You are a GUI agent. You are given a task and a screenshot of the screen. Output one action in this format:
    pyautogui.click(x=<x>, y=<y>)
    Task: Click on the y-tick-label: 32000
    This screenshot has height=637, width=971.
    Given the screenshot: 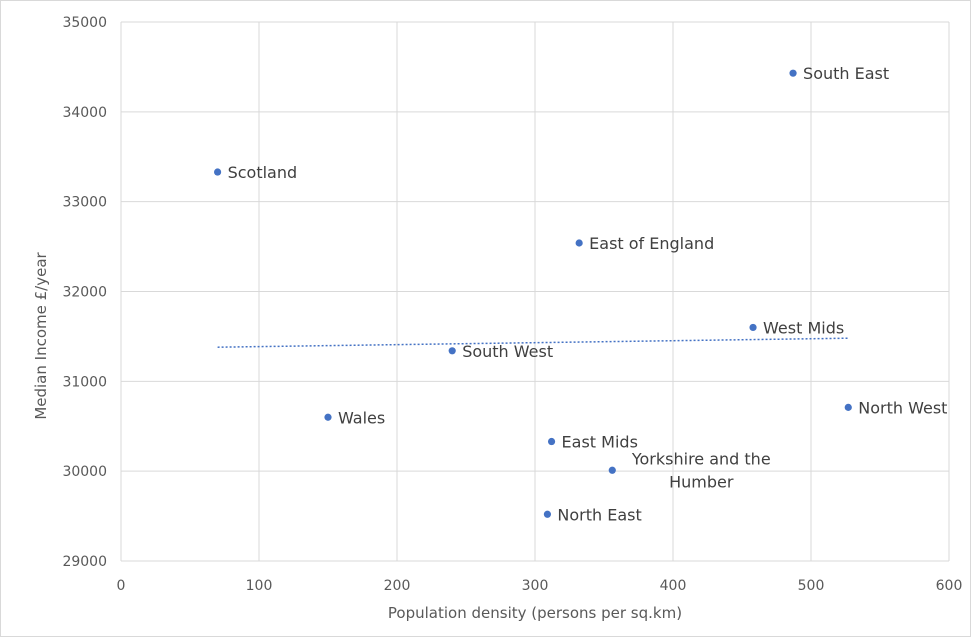 What is the action you would take?
    pyautogui.click(x=84, y=293)
    